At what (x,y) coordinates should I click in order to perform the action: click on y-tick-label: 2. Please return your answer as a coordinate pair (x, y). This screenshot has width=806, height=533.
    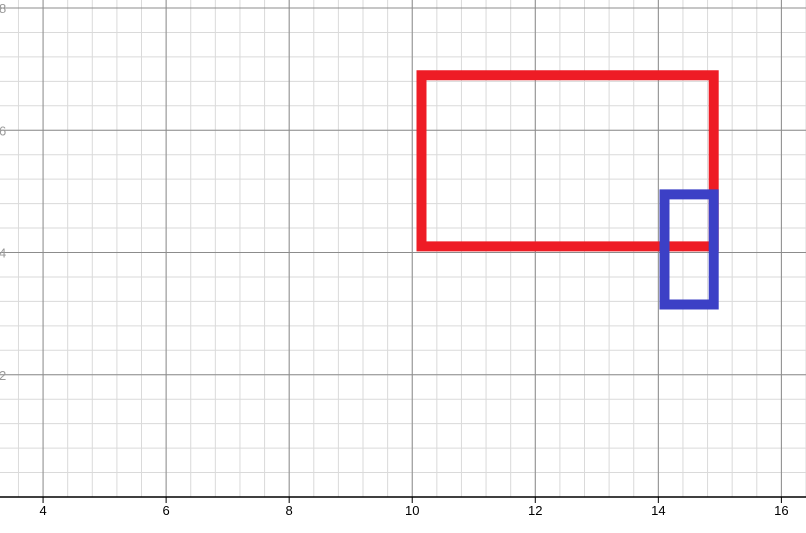
    Looking at the image, I should click on (3, 375).